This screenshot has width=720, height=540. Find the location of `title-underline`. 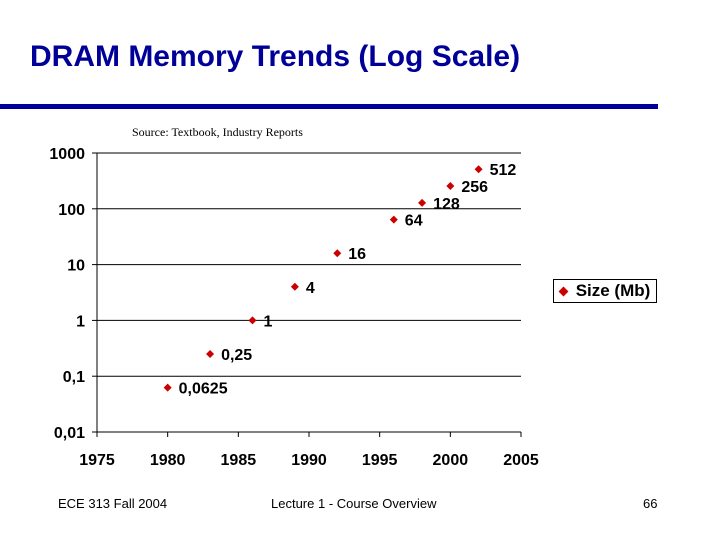

title-underline is located at coordinates (329, 106).